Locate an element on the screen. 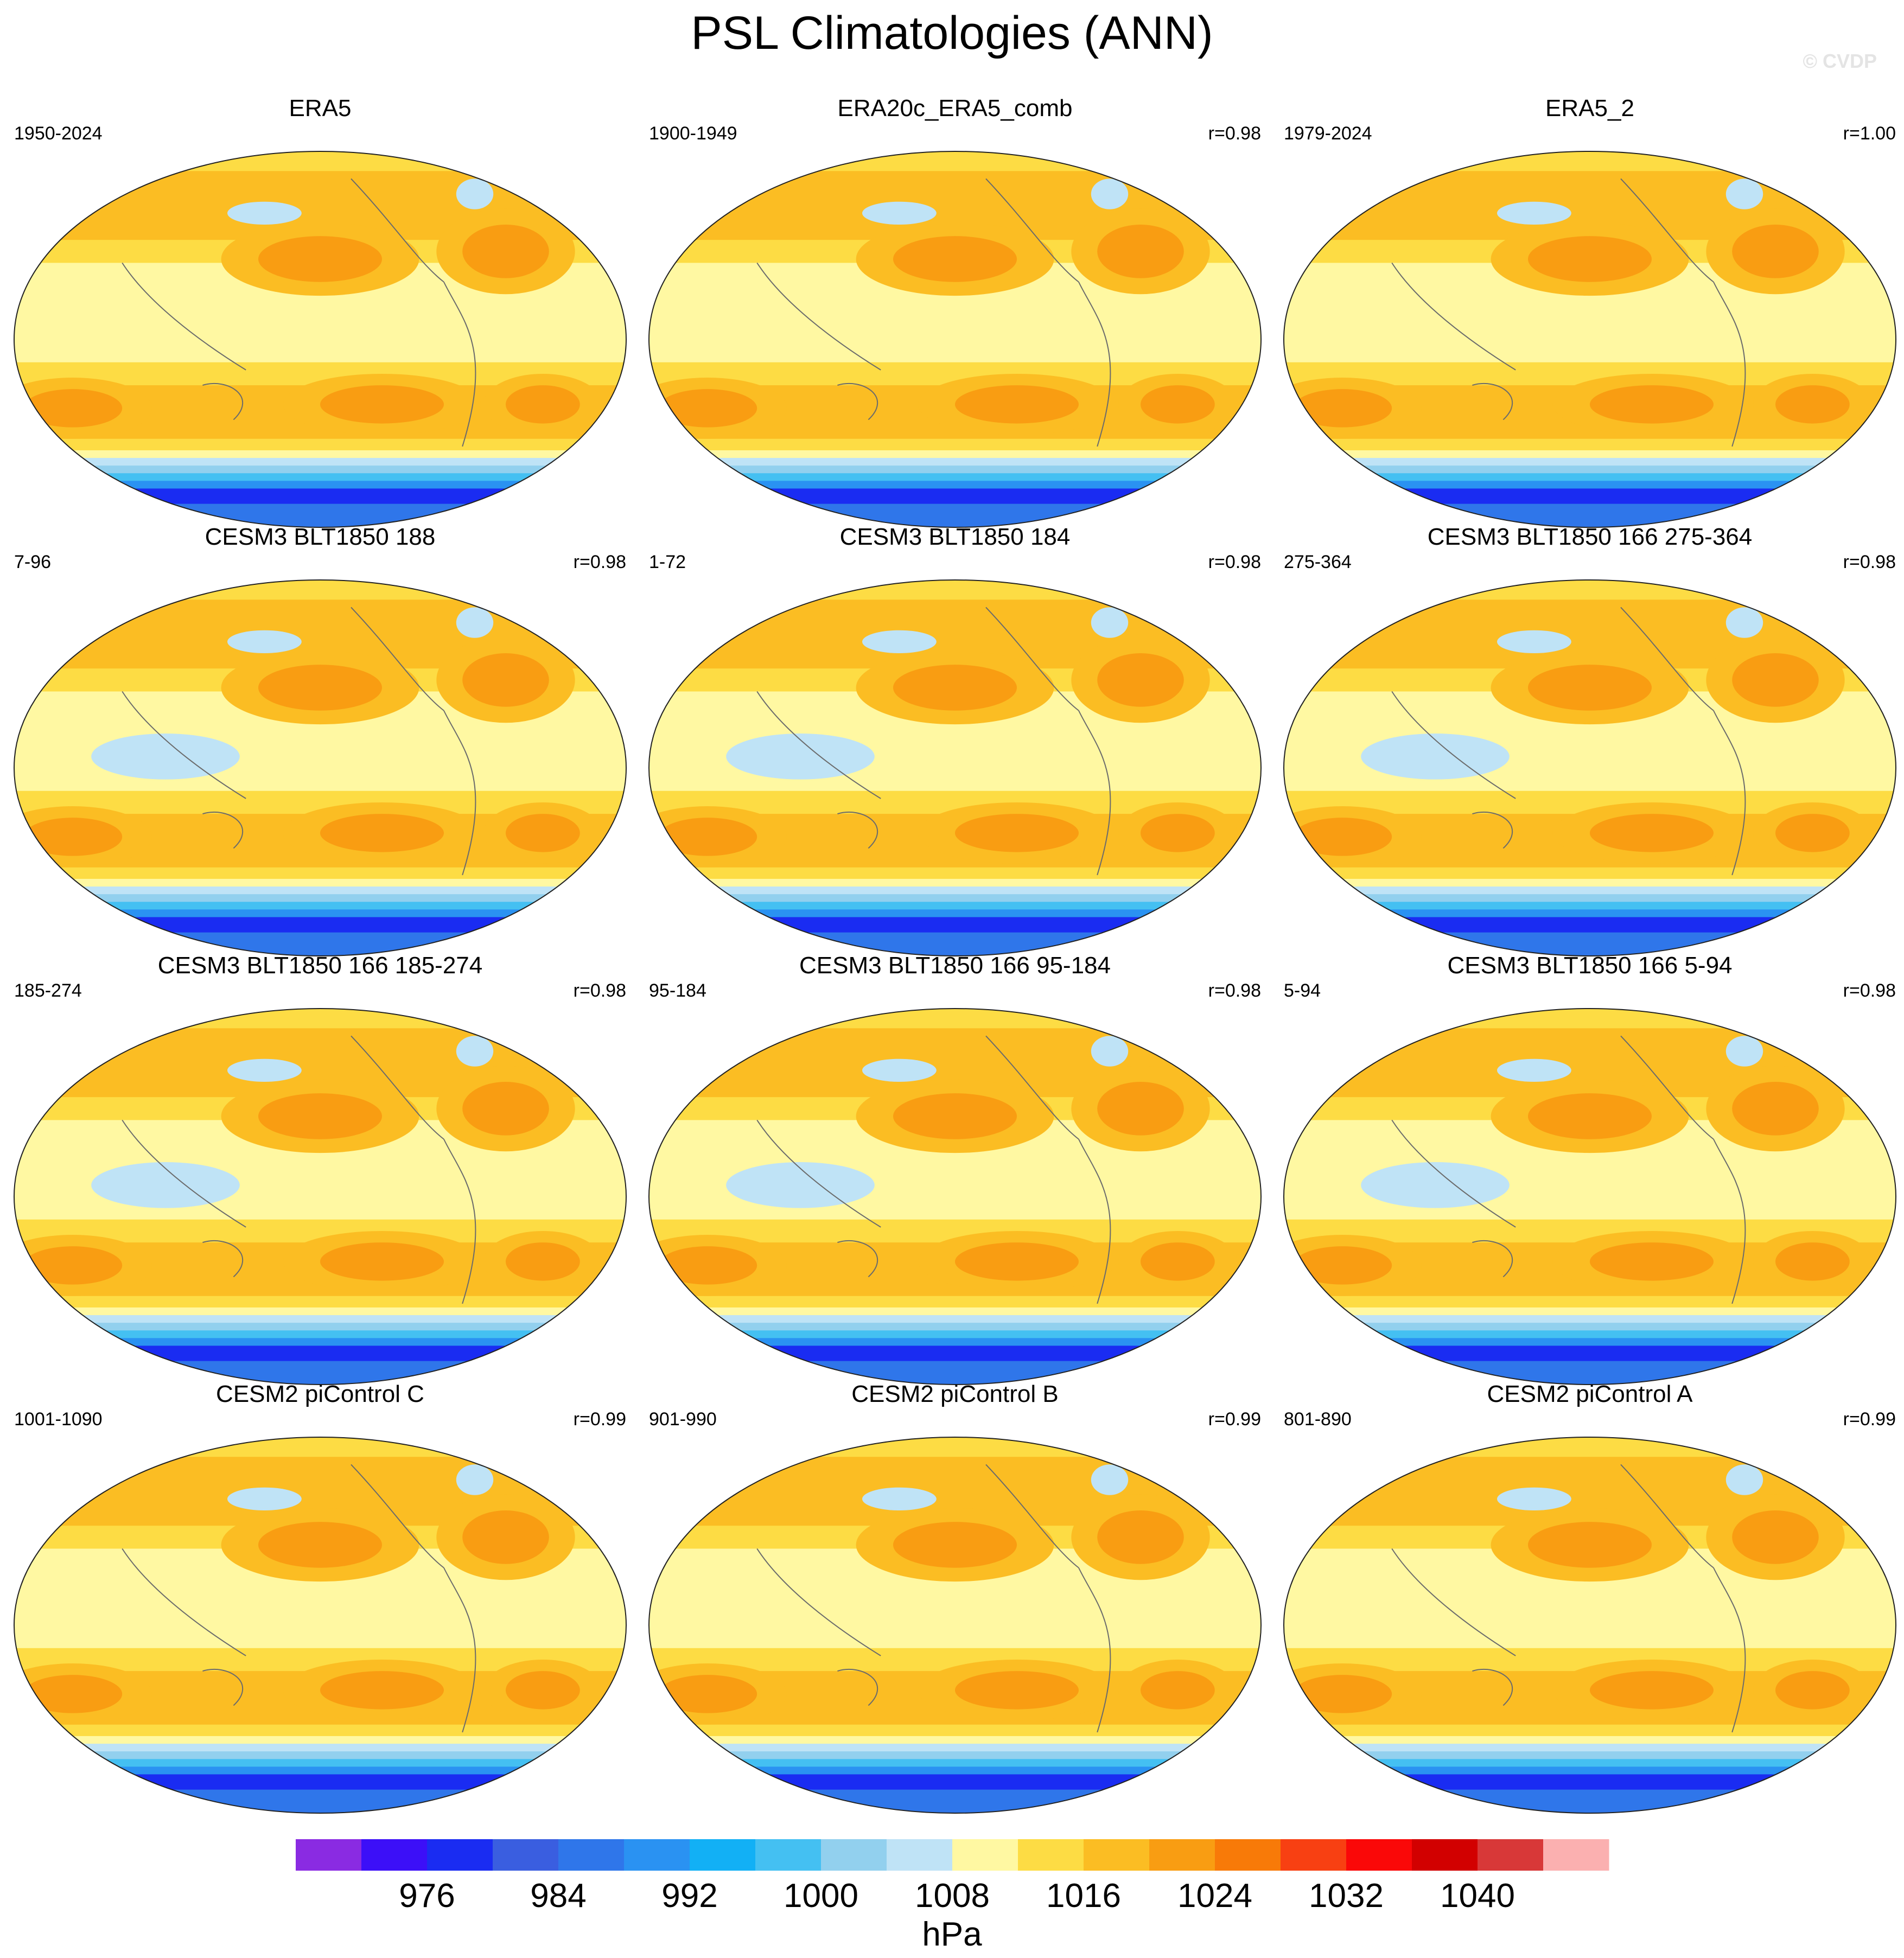  panel-period: 5-94 is located at coordinates (1302, 990).